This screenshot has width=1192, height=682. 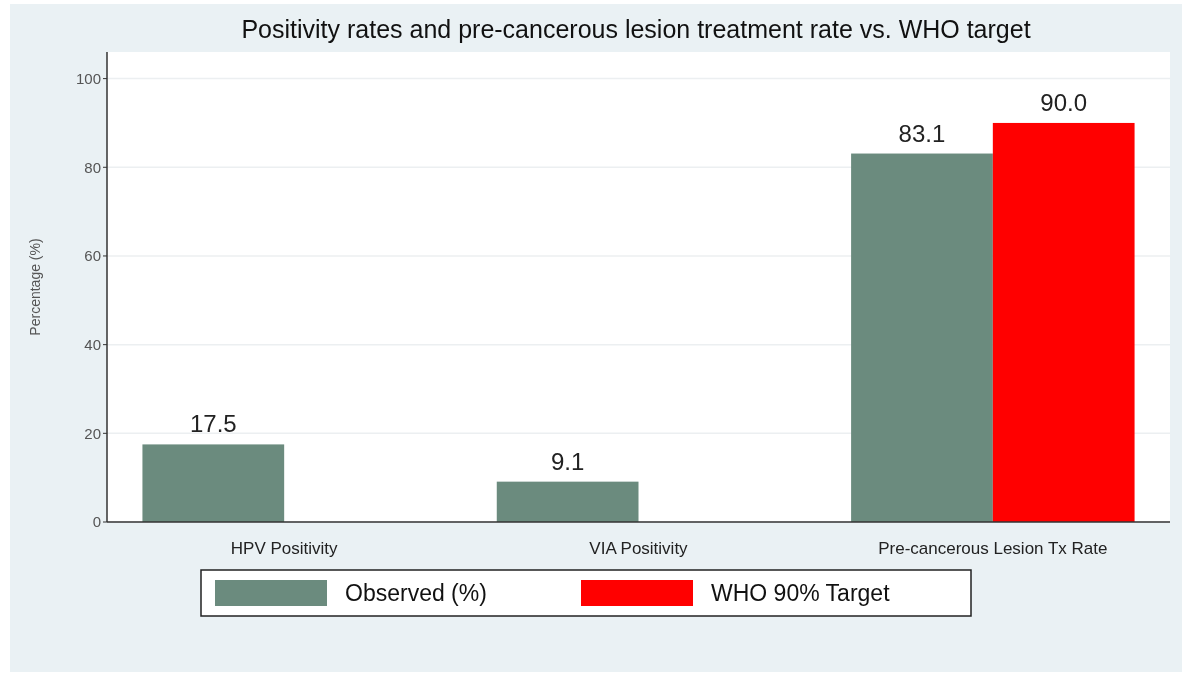 I want to click on legend-label: Observed (%), so click(x=416, y=593).